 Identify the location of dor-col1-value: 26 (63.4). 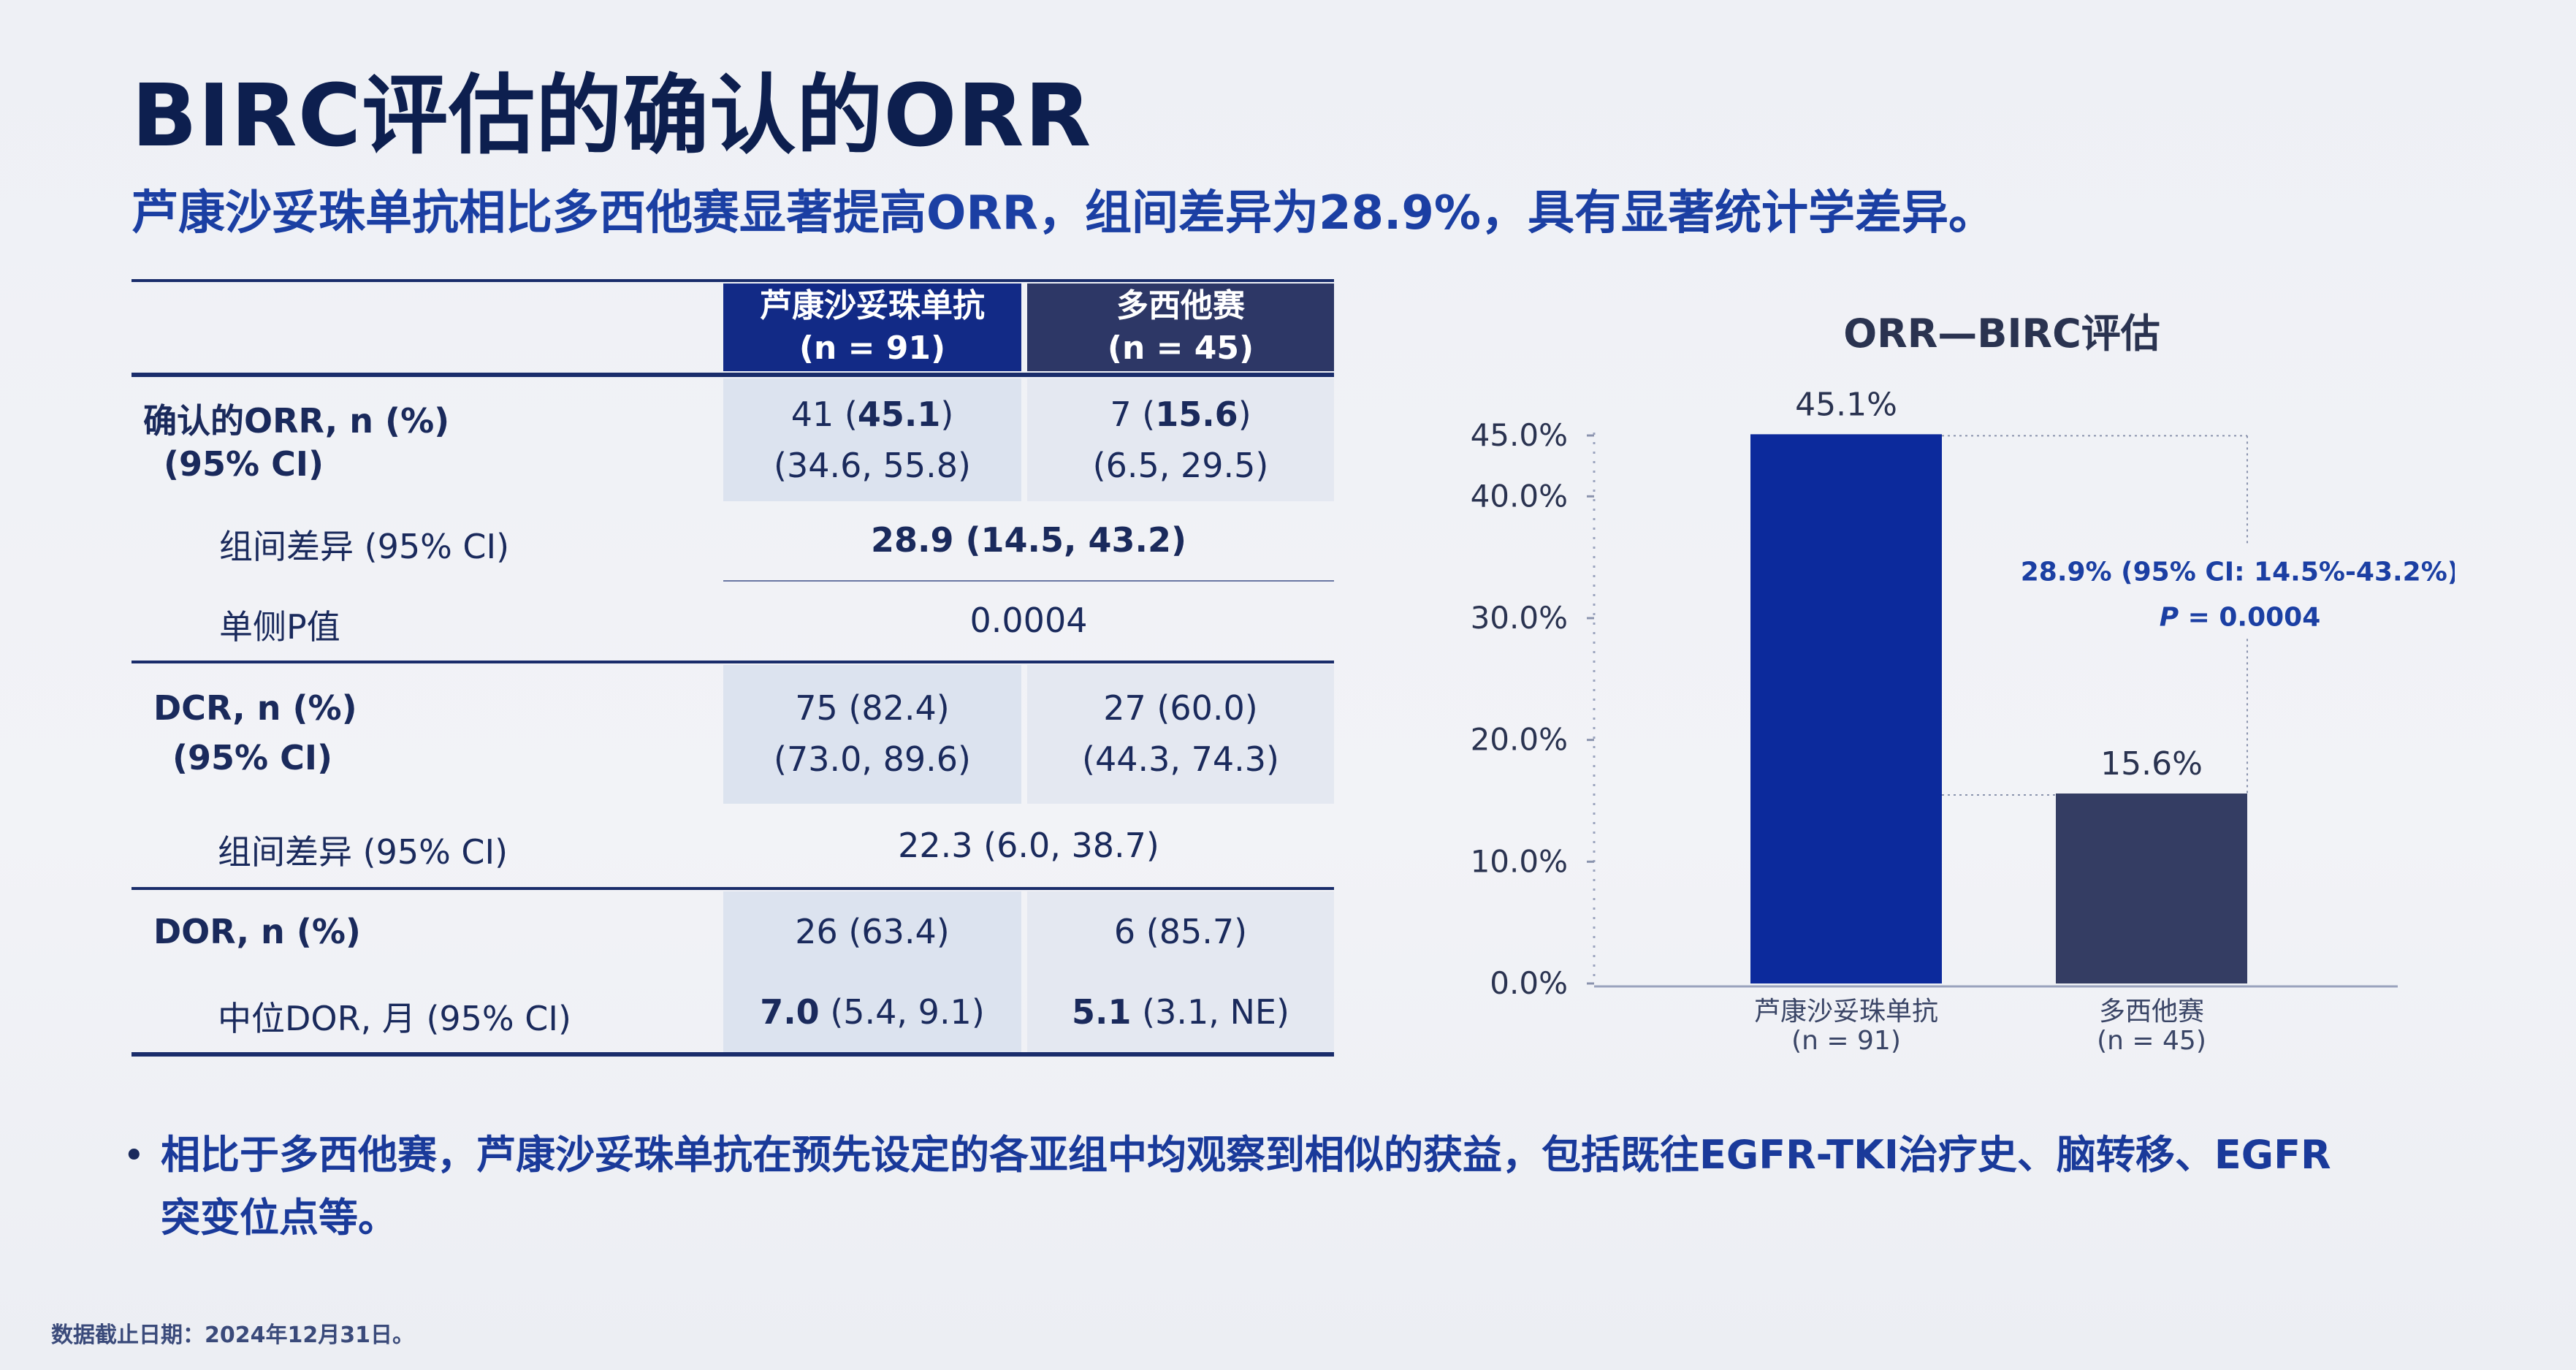
(873, 931).